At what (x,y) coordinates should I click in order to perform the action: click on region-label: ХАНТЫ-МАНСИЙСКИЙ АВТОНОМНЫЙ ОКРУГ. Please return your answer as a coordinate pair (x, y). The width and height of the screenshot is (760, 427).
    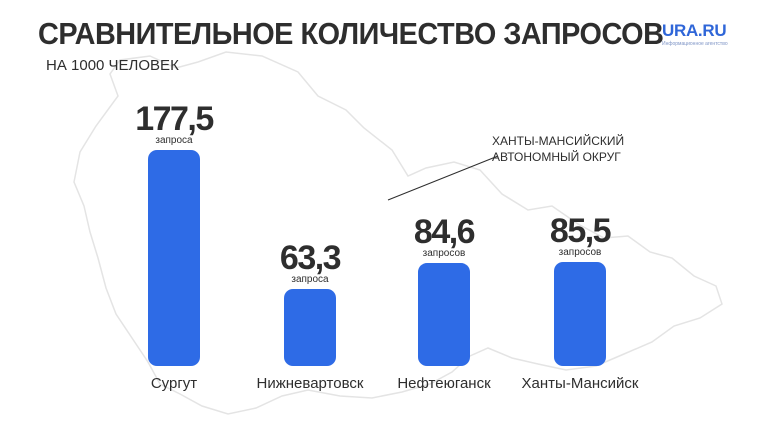
    Looking at the image, I should click on (572, 149).